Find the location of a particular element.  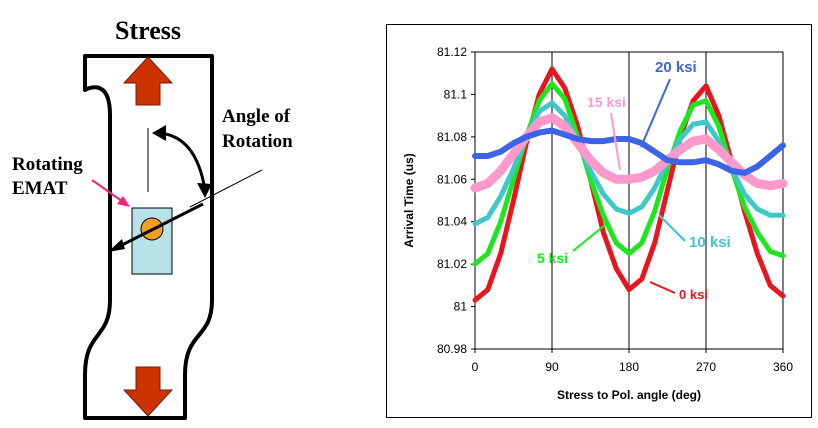

x-tick-label: 180 is located at coordinates (629, 367).